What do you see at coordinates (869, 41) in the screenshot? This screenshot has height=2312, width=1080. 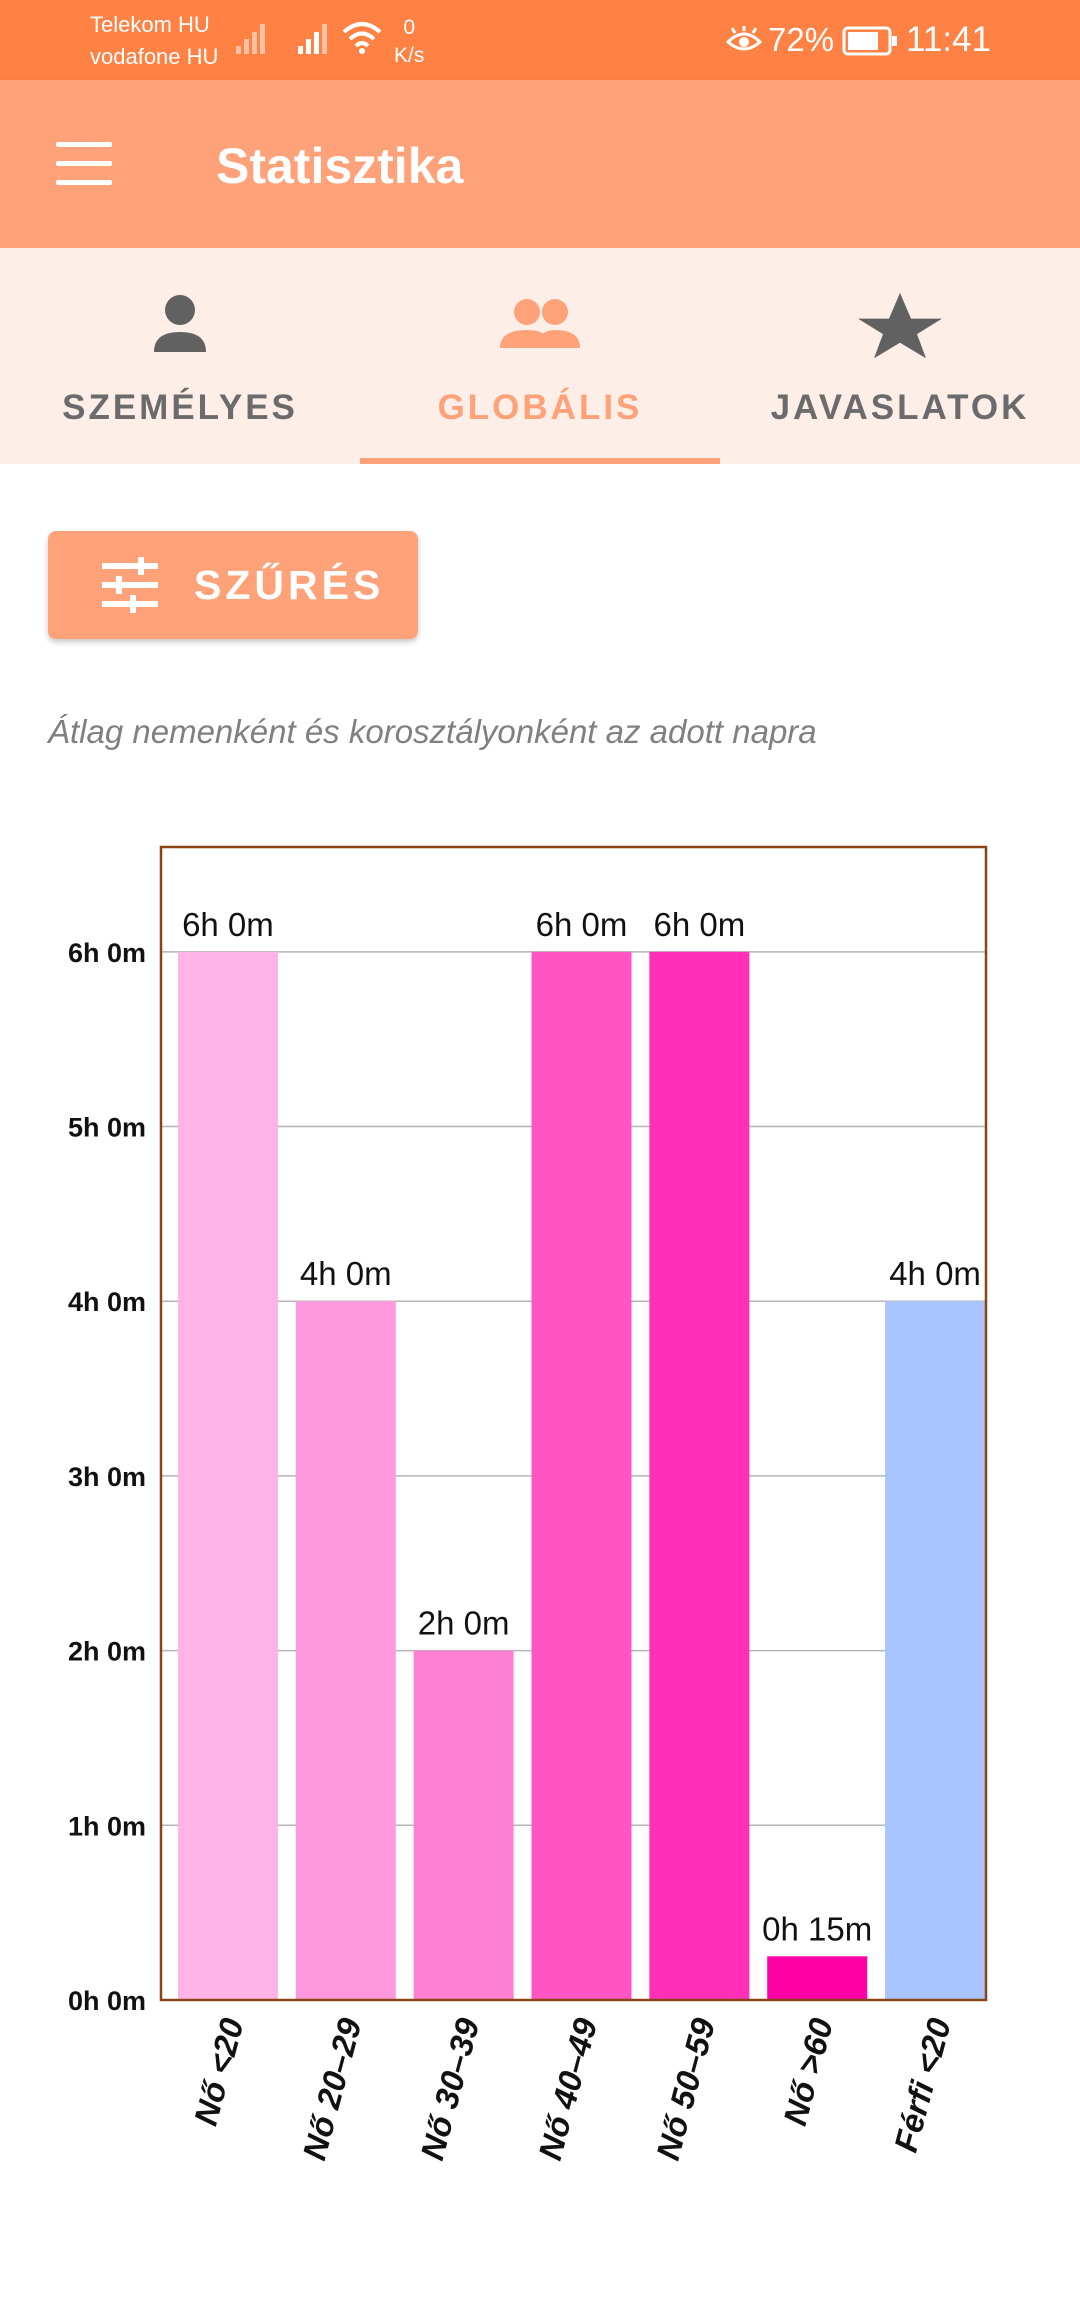 I see `battery-icon` at bounding box center [869, 41].